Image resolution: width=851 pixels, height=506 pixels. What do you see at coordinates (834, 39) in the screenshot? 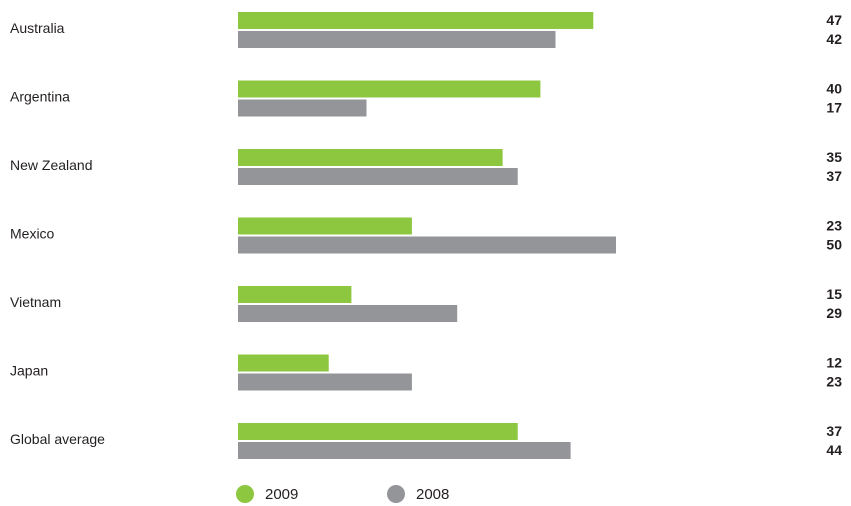
I see `value-label-2008: 42` at bounding box center [834, 39].